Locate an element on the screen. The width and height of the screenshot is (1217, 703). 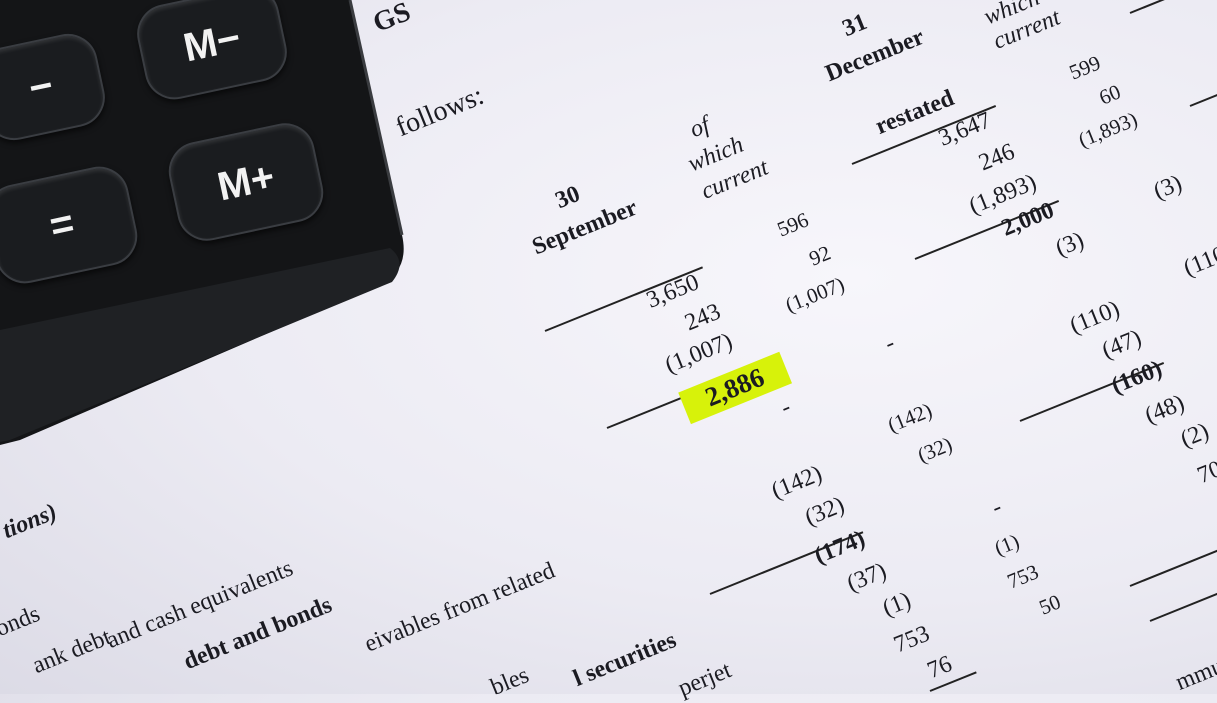
row-label: onds is located at coordinates (22, 621).